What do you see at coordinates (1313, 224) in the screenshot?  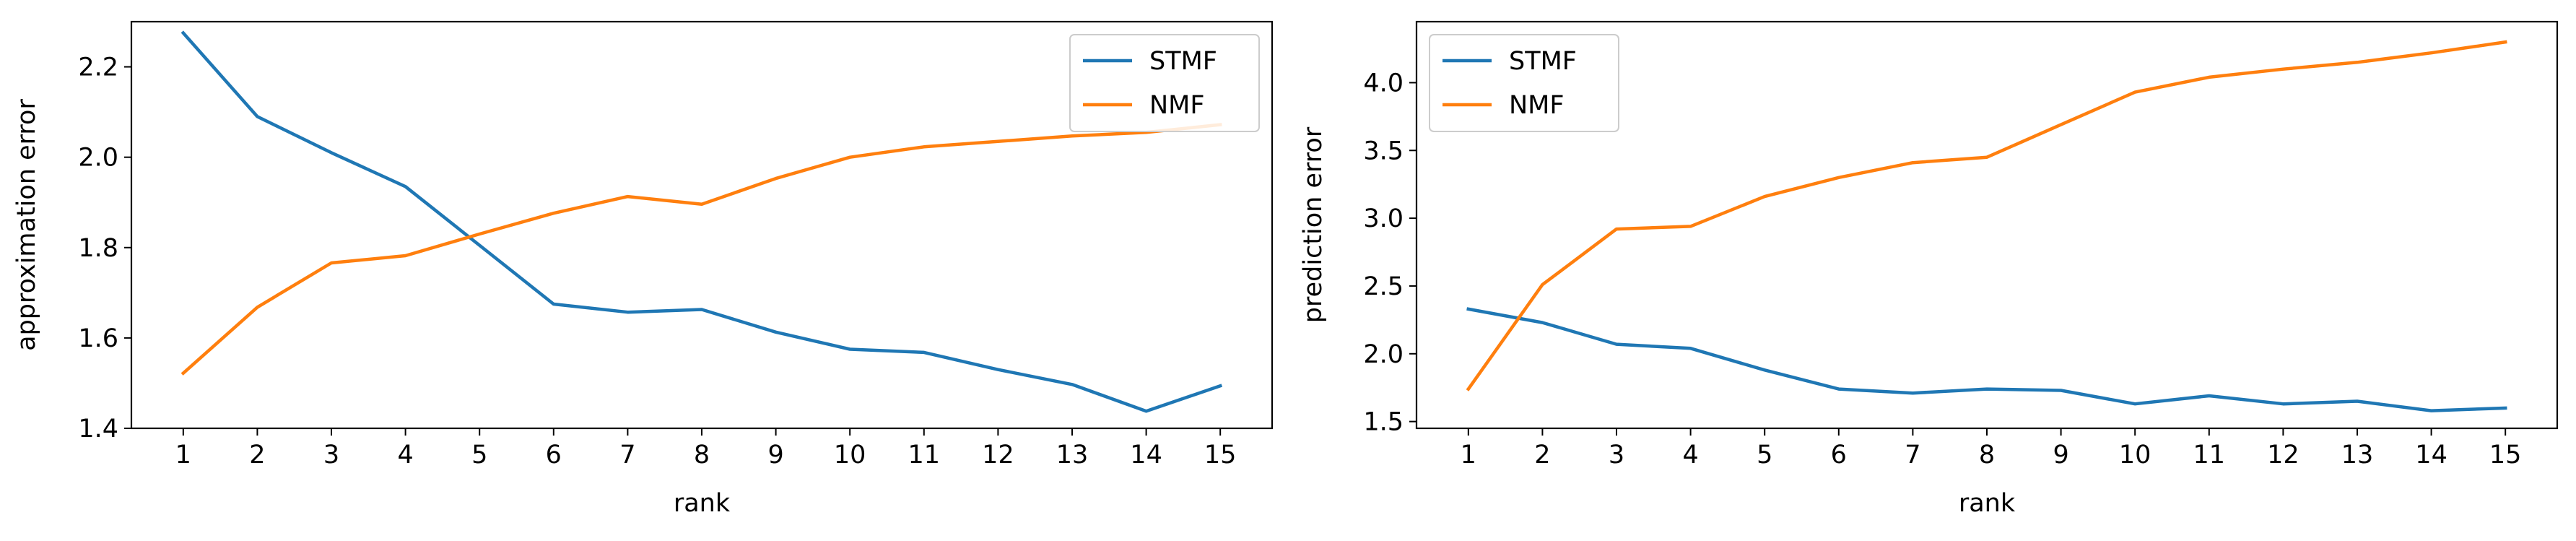 I see `y-axis-label: prediction error` at bounding box center [1313, 224].